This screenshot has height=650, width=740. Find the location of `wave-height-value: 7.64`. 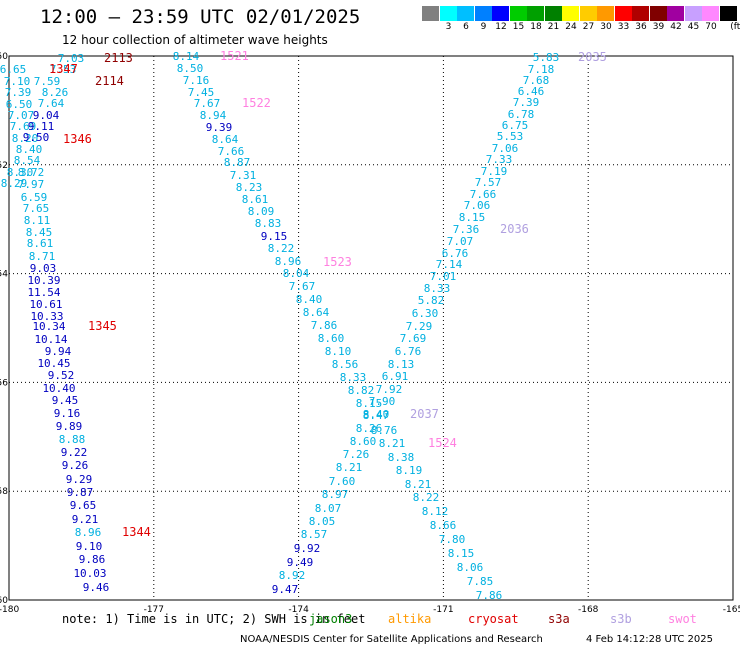

wave-height-value: 7.64 is located at coordinates (51, 103).